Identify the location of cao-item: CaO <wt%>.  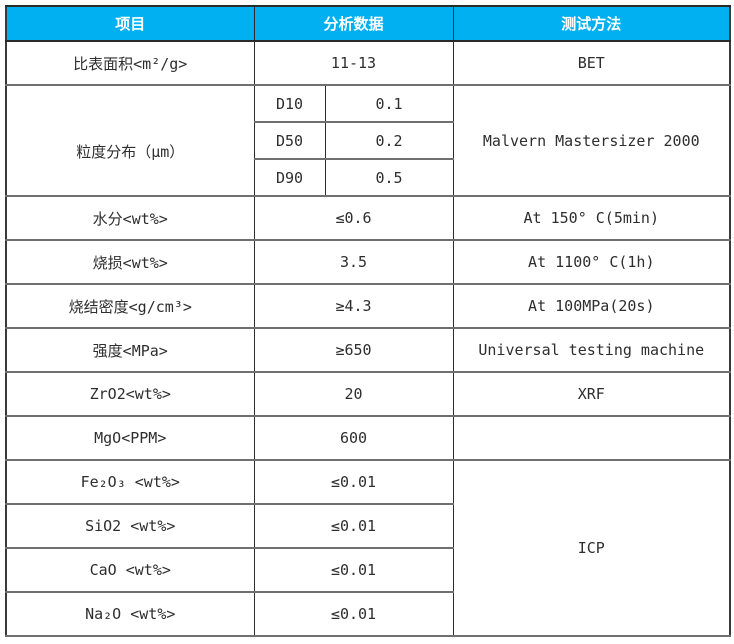
(130, 570).